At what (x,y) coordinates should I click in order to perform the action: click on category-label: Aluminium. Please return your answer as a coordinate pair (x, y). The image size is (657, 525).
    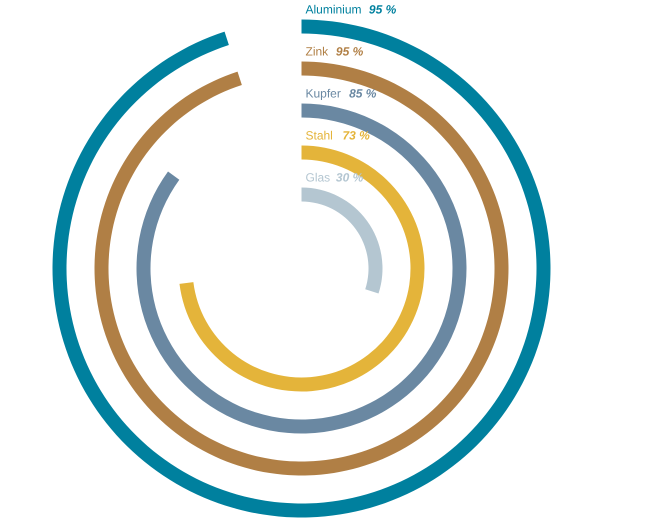
    Looking at the image, I should click on (334, 9).